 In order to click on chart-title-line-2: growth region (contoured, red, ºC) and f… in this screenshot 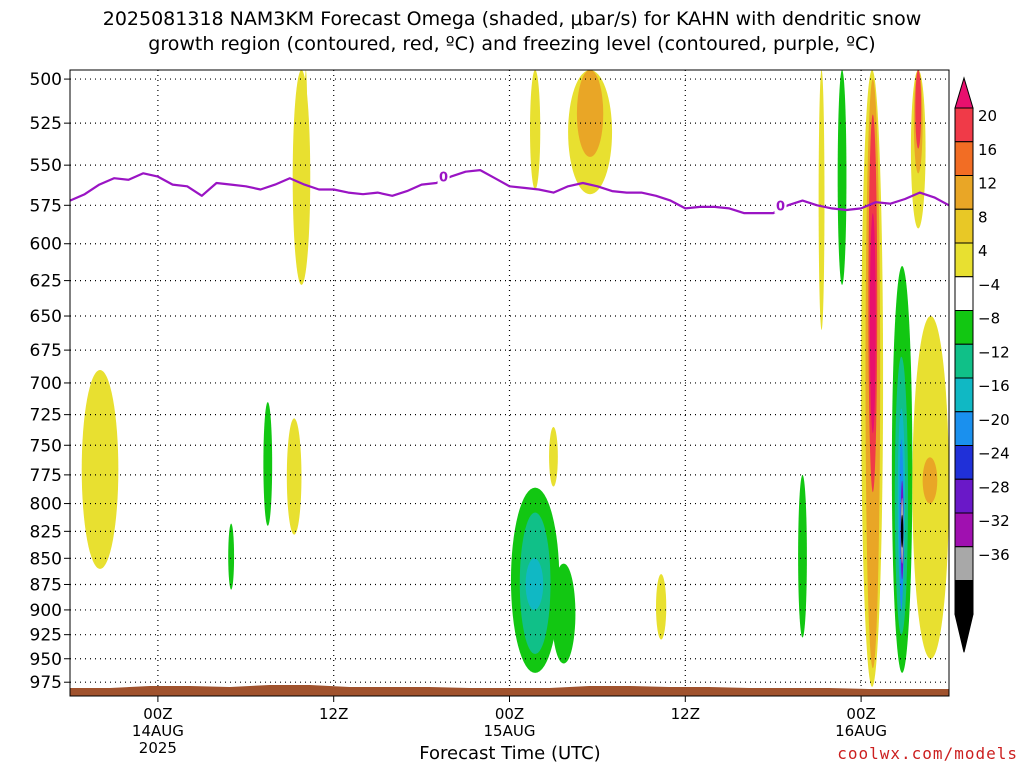, I will do `click(512, 44)`.